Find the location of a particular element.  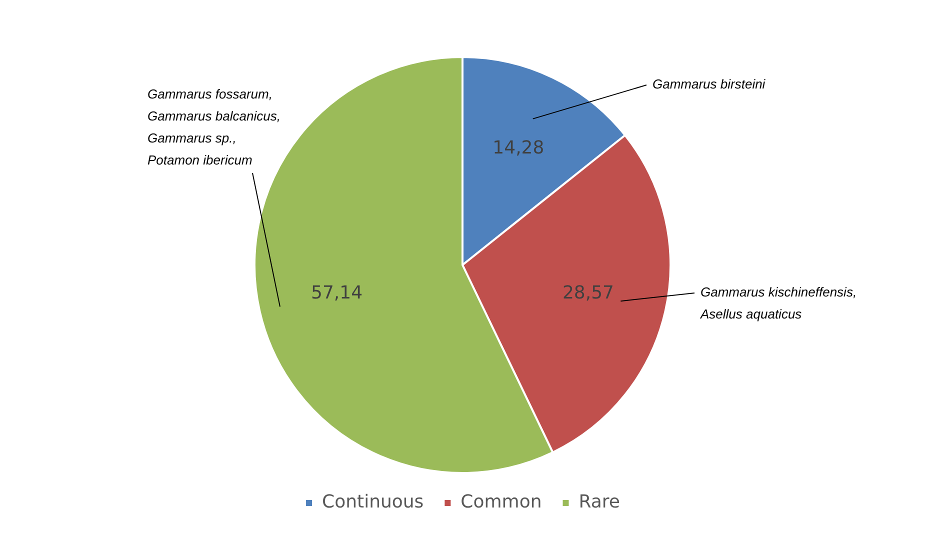

text: Gammarus fossarum, Gammarus balcanicus, Gammarus sp., Potamon ibericum is located at coordinates (214, 127).